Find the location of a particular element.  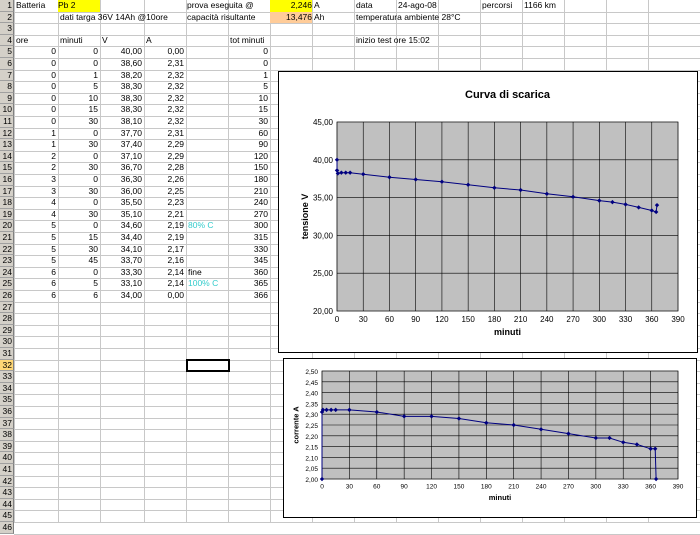

cell-tot: 1 is located at coordinates (265, 74).